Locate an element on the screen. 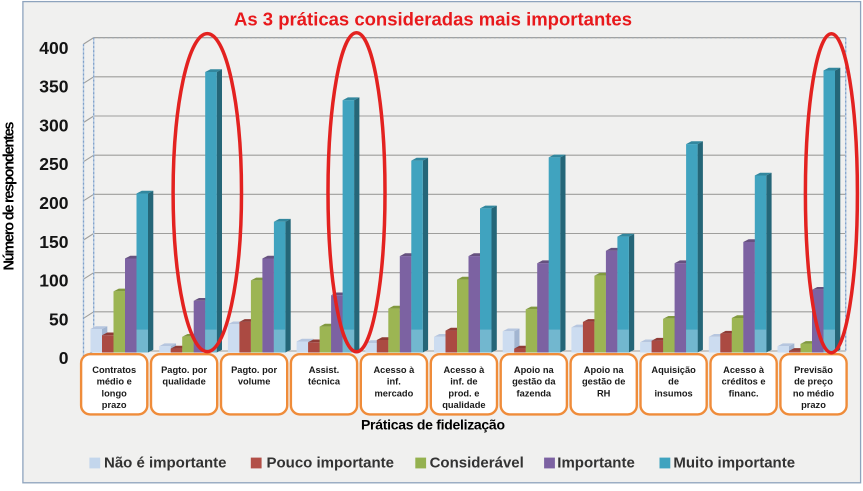 This screenshot has width=863, height=491. svg-text: Assist. is located at coordinates (324, 370).